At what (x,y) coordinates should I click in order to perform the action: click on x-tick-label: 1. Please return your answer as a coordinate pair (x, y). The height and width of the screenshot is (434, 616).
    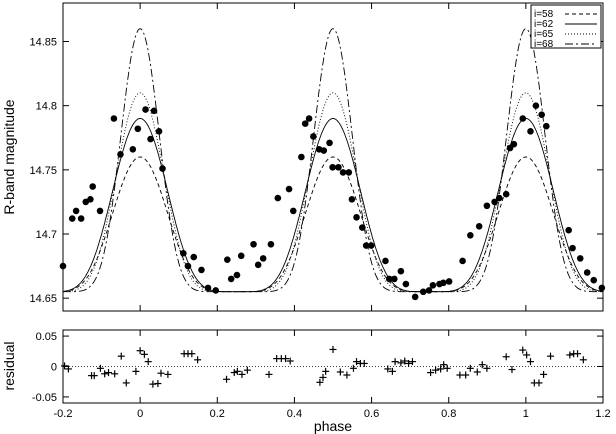
    Looking at the image, I should click on (526, 414).